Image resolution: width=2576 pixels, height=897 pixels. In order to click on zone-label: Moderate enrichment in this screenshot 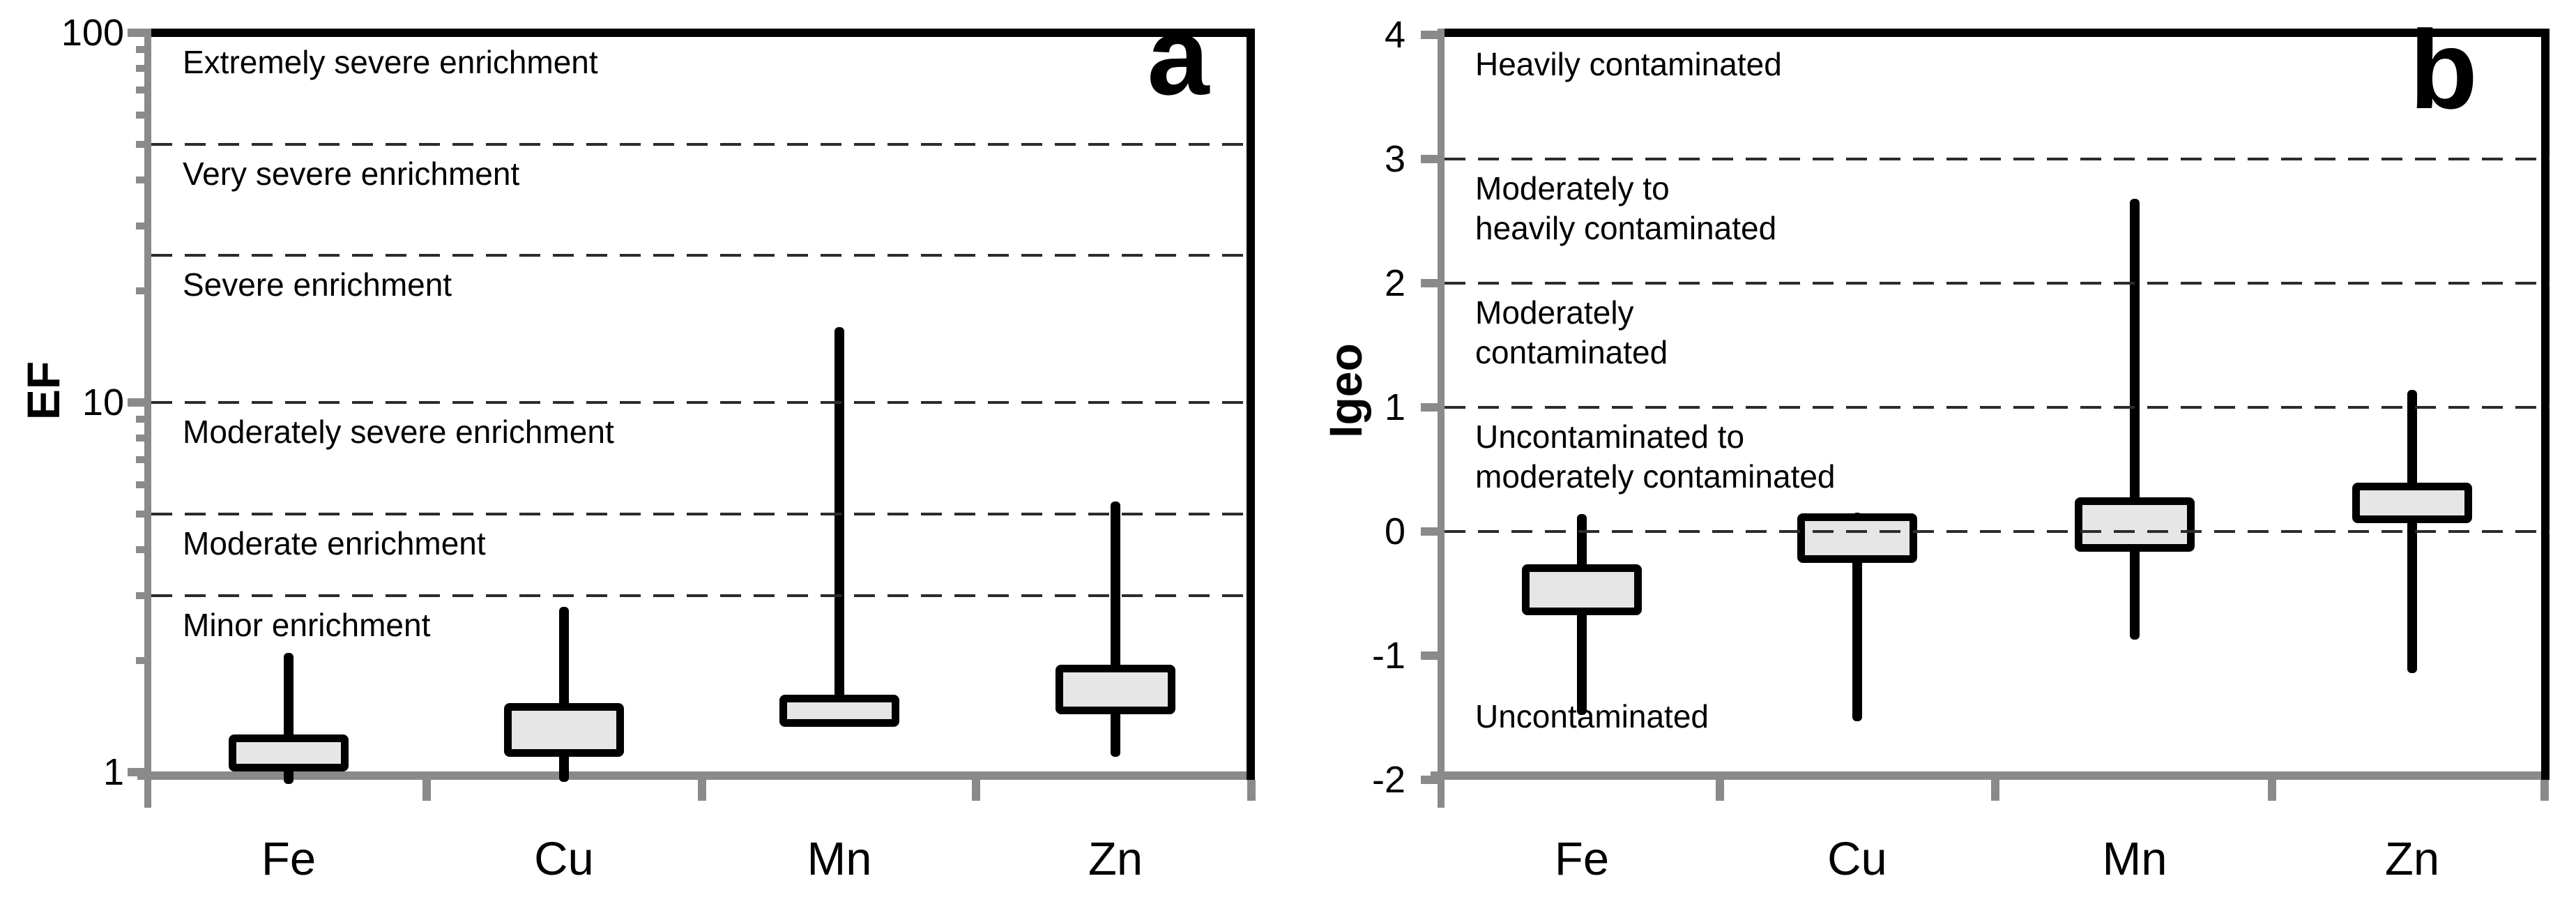, I will do `click(335, 543)`.